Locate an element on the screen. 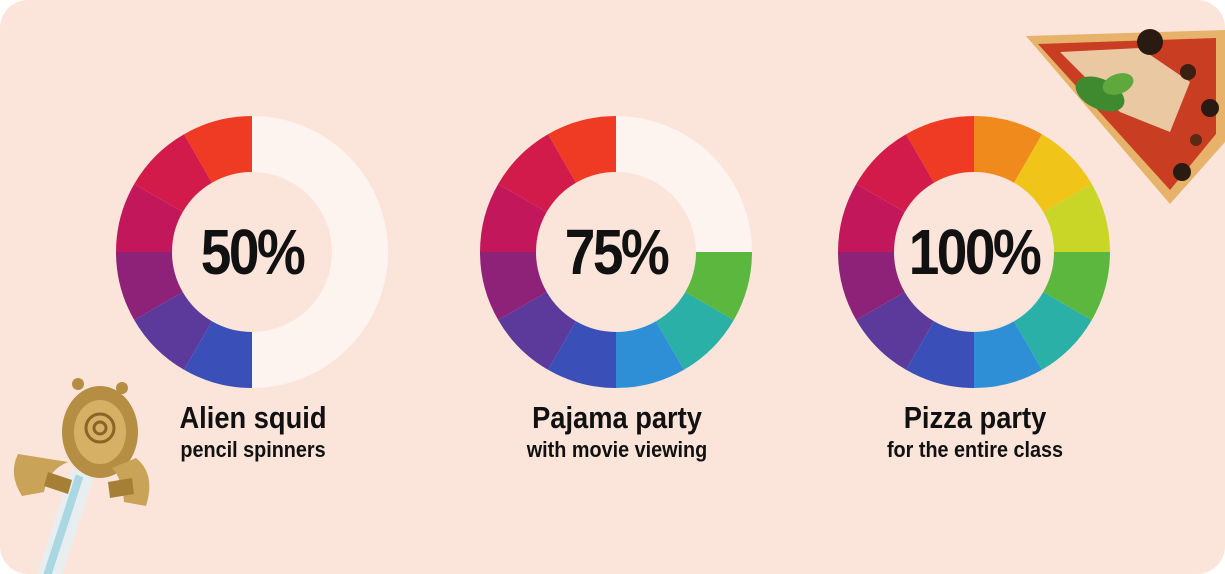  donut-gauge: 100% is located at coordinates (974, 252).